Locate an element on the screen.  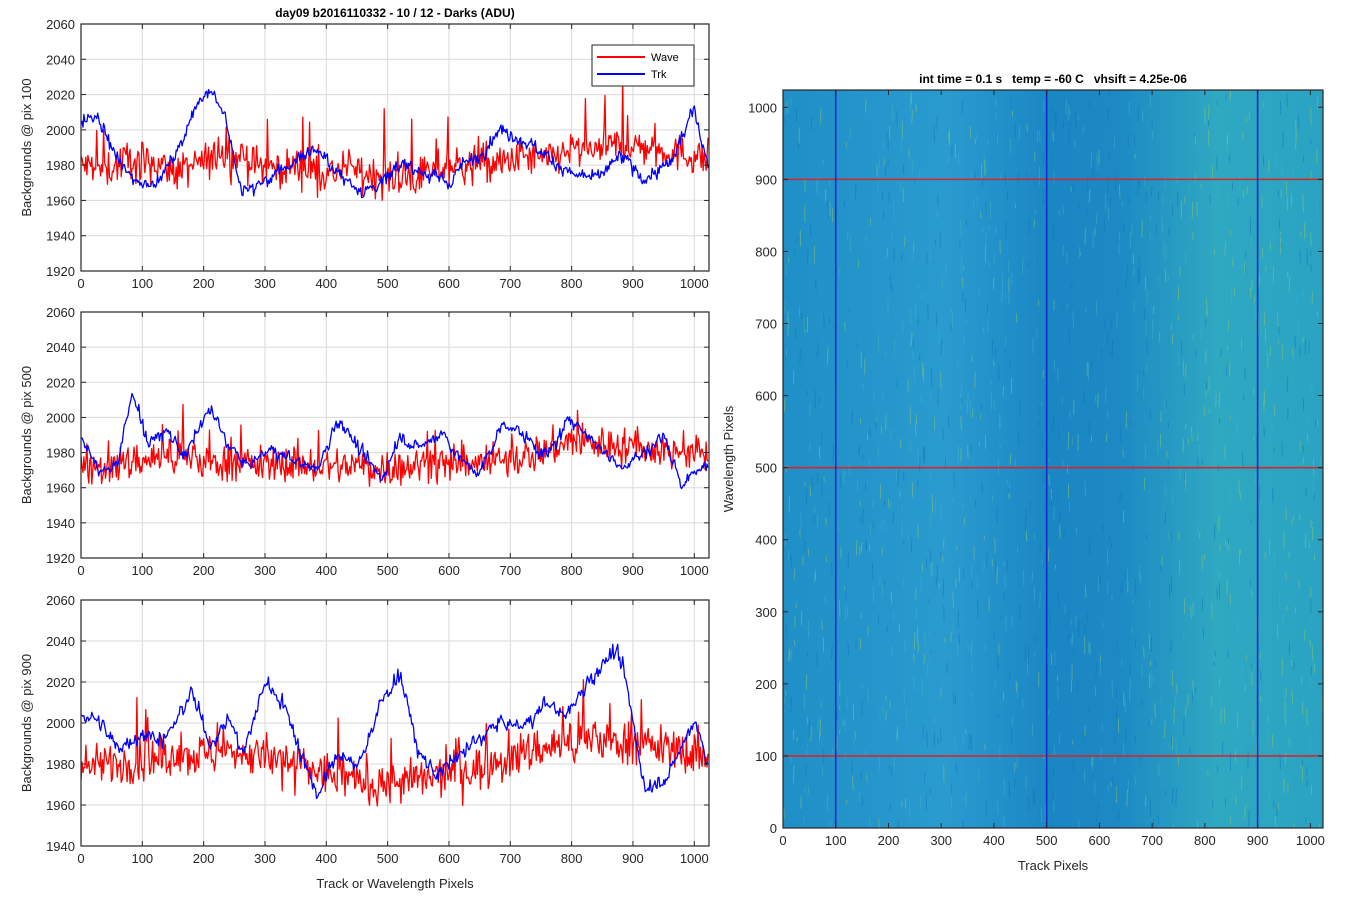
y-tick-label: 2060 is located at coordinates (60, 600).